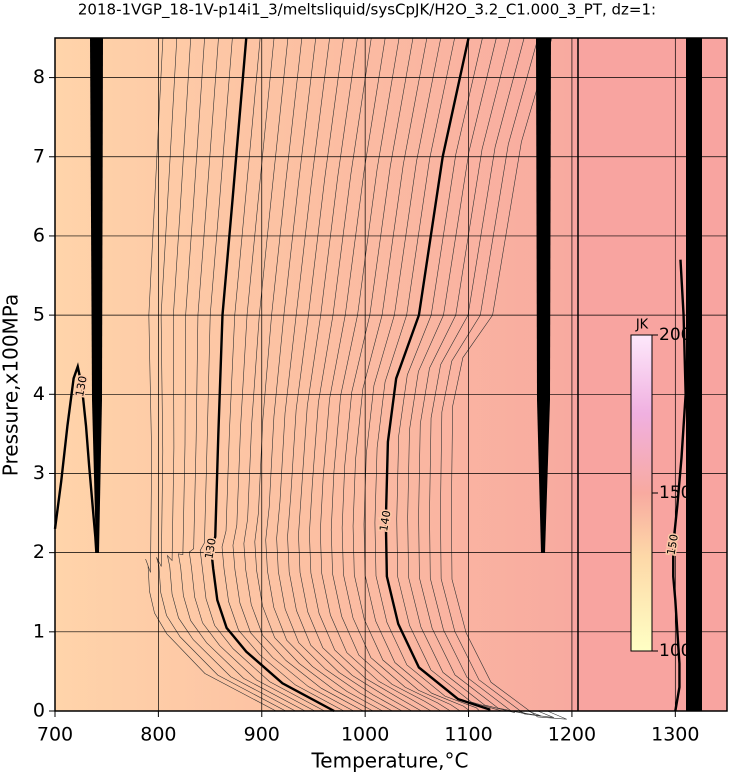  I want to click on y-axis-label: Pressure,x100MPa, so click(11, 385).